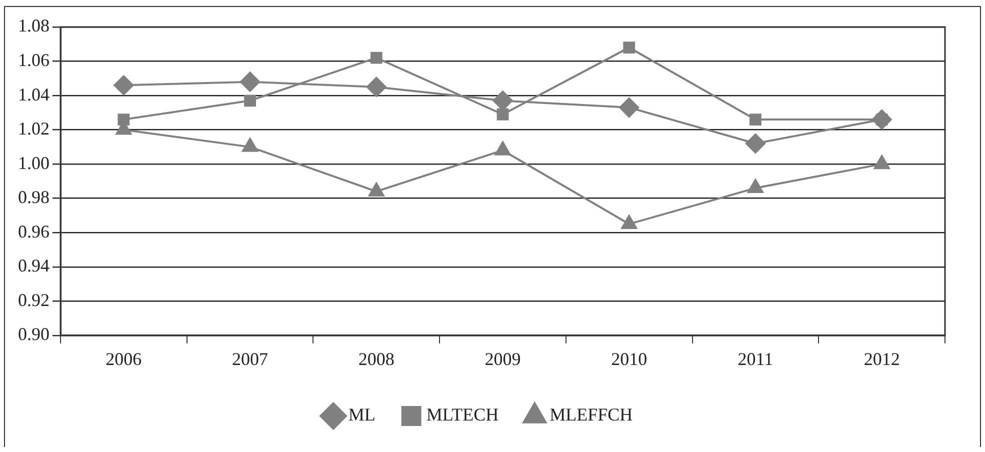  Describe the element at coordinates (629, 358) in the screenshot. I see `x-tick-label: 2010` at that location.